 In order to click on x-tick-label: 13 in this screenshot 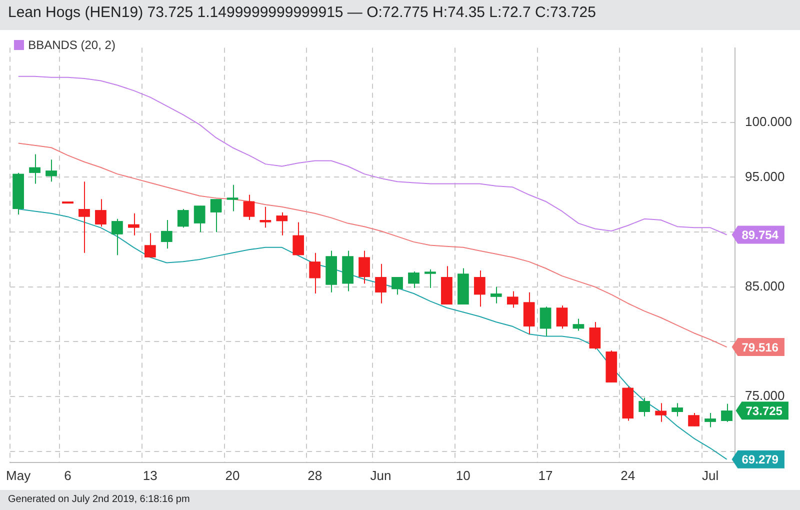, I will do `click(150, 475)`.